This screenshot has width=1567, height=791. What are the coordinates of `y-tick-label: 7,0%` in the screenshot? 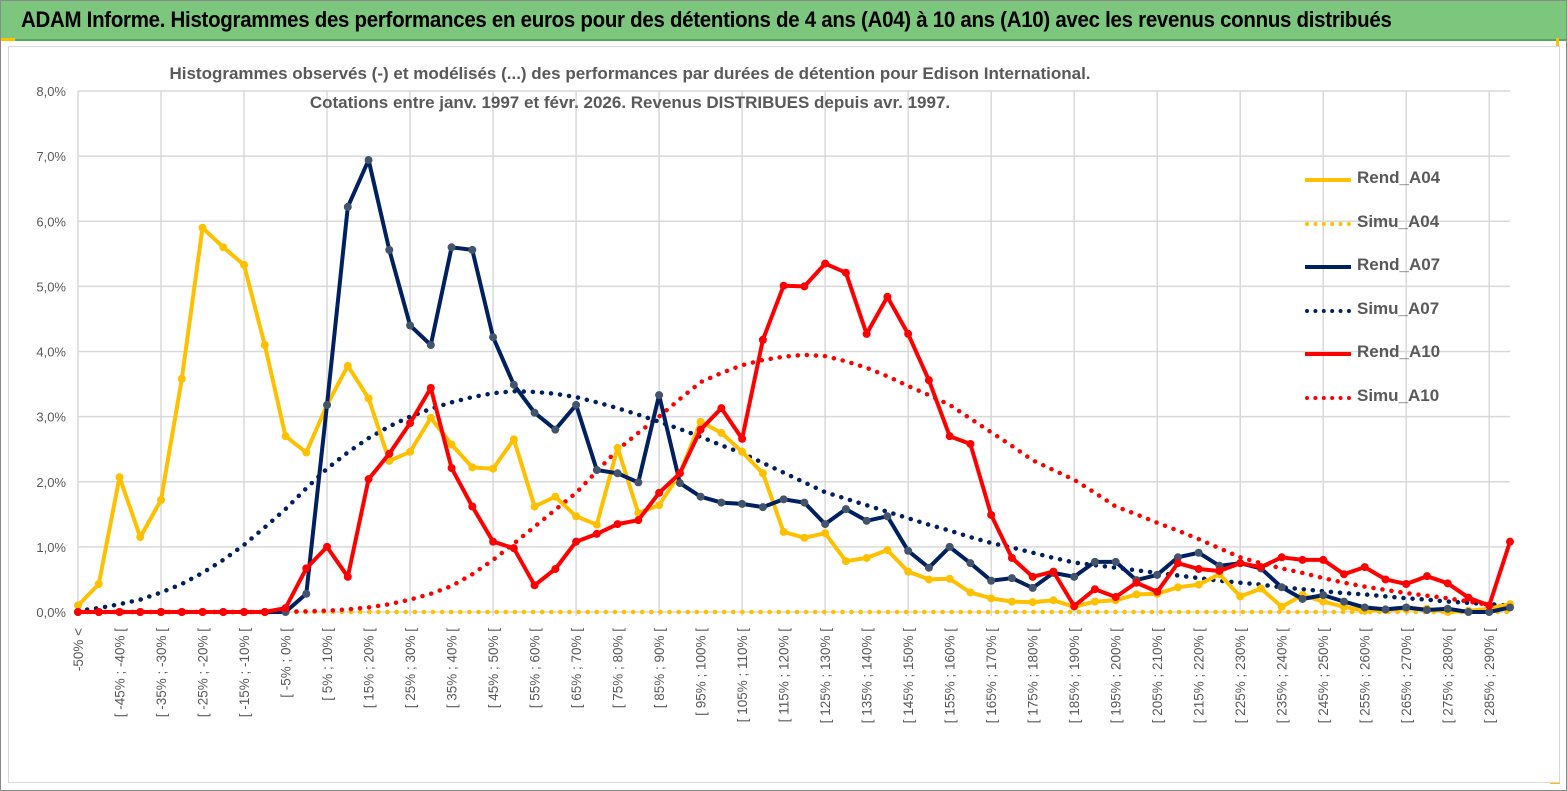 It's located at (51, 156).